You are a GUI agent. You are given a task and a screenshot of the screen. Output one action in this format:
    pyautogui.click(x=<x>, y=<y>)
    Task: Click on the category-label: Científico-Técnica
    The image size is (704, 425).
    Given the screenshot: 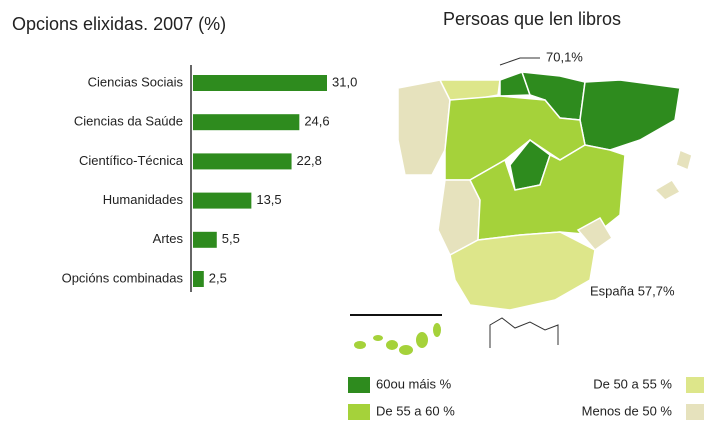 What is the action you would take?
    pyautogui.click(x=131, y=160)
    